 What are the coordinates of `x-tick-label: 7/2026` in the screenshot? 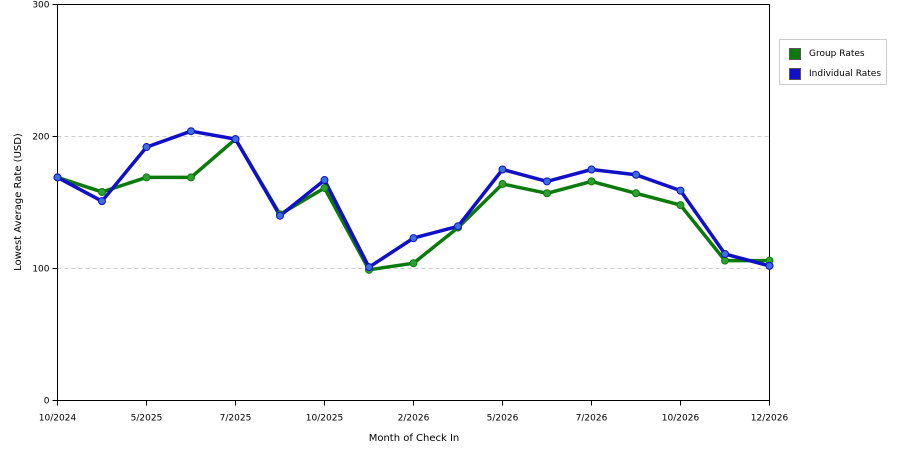 It's located at (592, 419).